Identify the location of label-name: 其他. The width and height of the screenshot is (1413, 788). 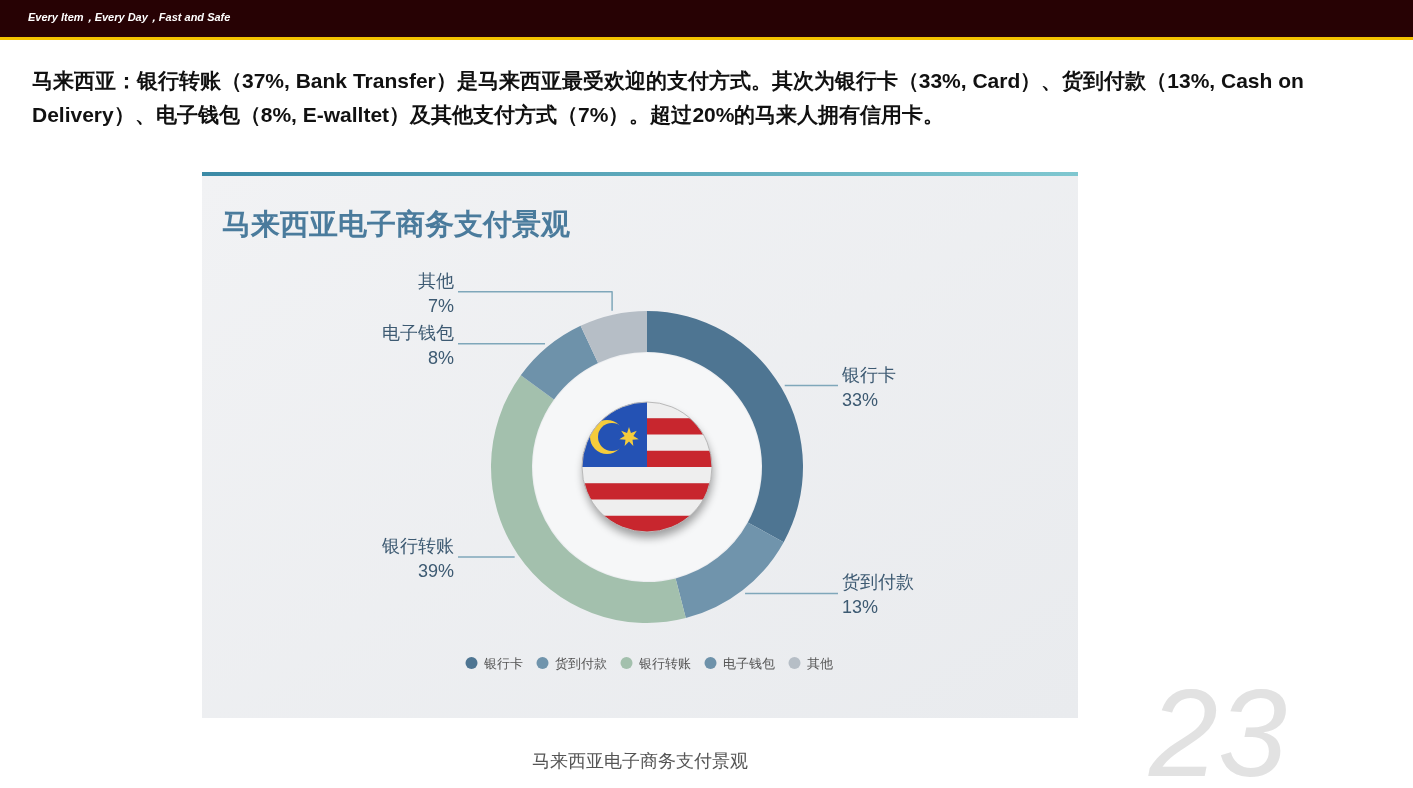
(436, 280).